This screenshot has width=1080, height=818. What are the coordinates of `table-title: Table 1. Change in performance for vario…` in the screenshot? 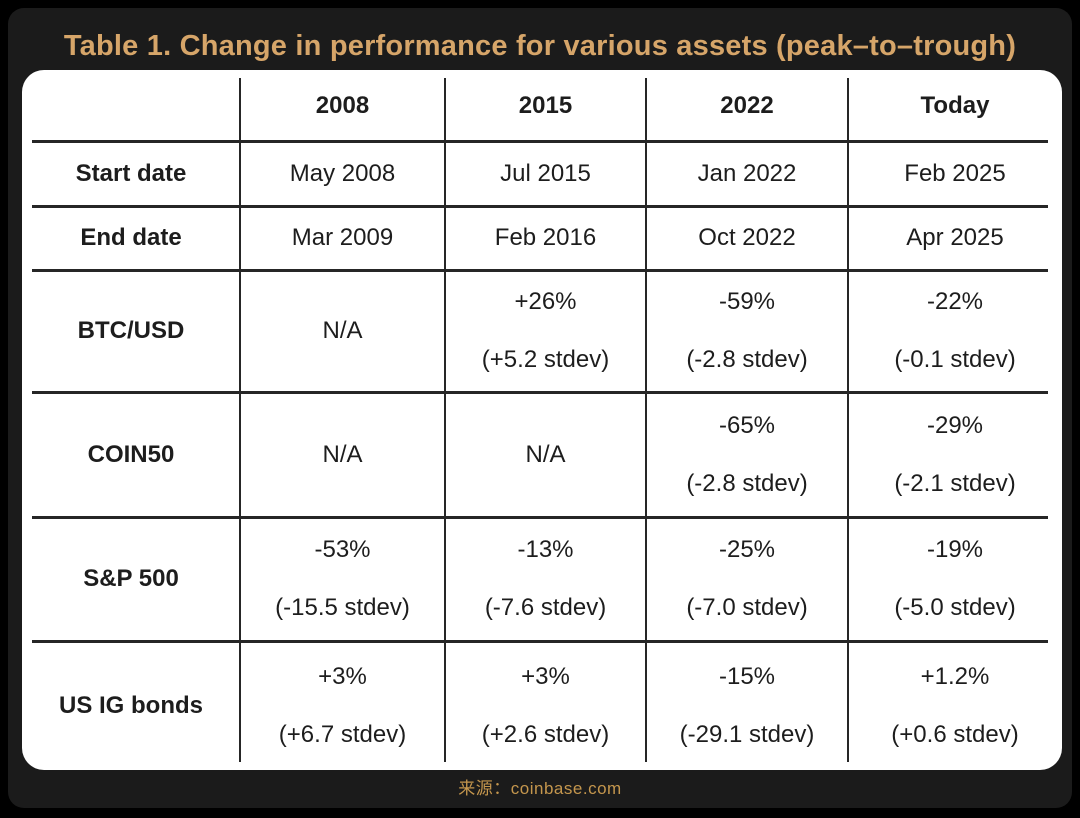 It's located at (540, 46).